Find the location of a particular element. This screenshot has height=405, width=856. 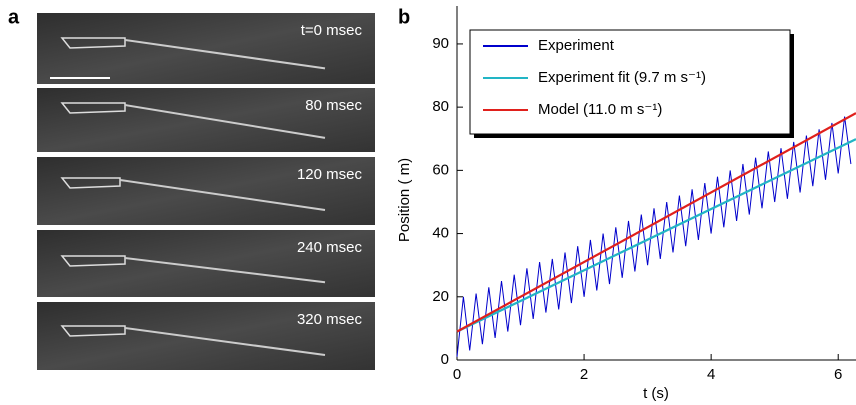

y-tick-label: 60 is located at coordinates (440, 169).